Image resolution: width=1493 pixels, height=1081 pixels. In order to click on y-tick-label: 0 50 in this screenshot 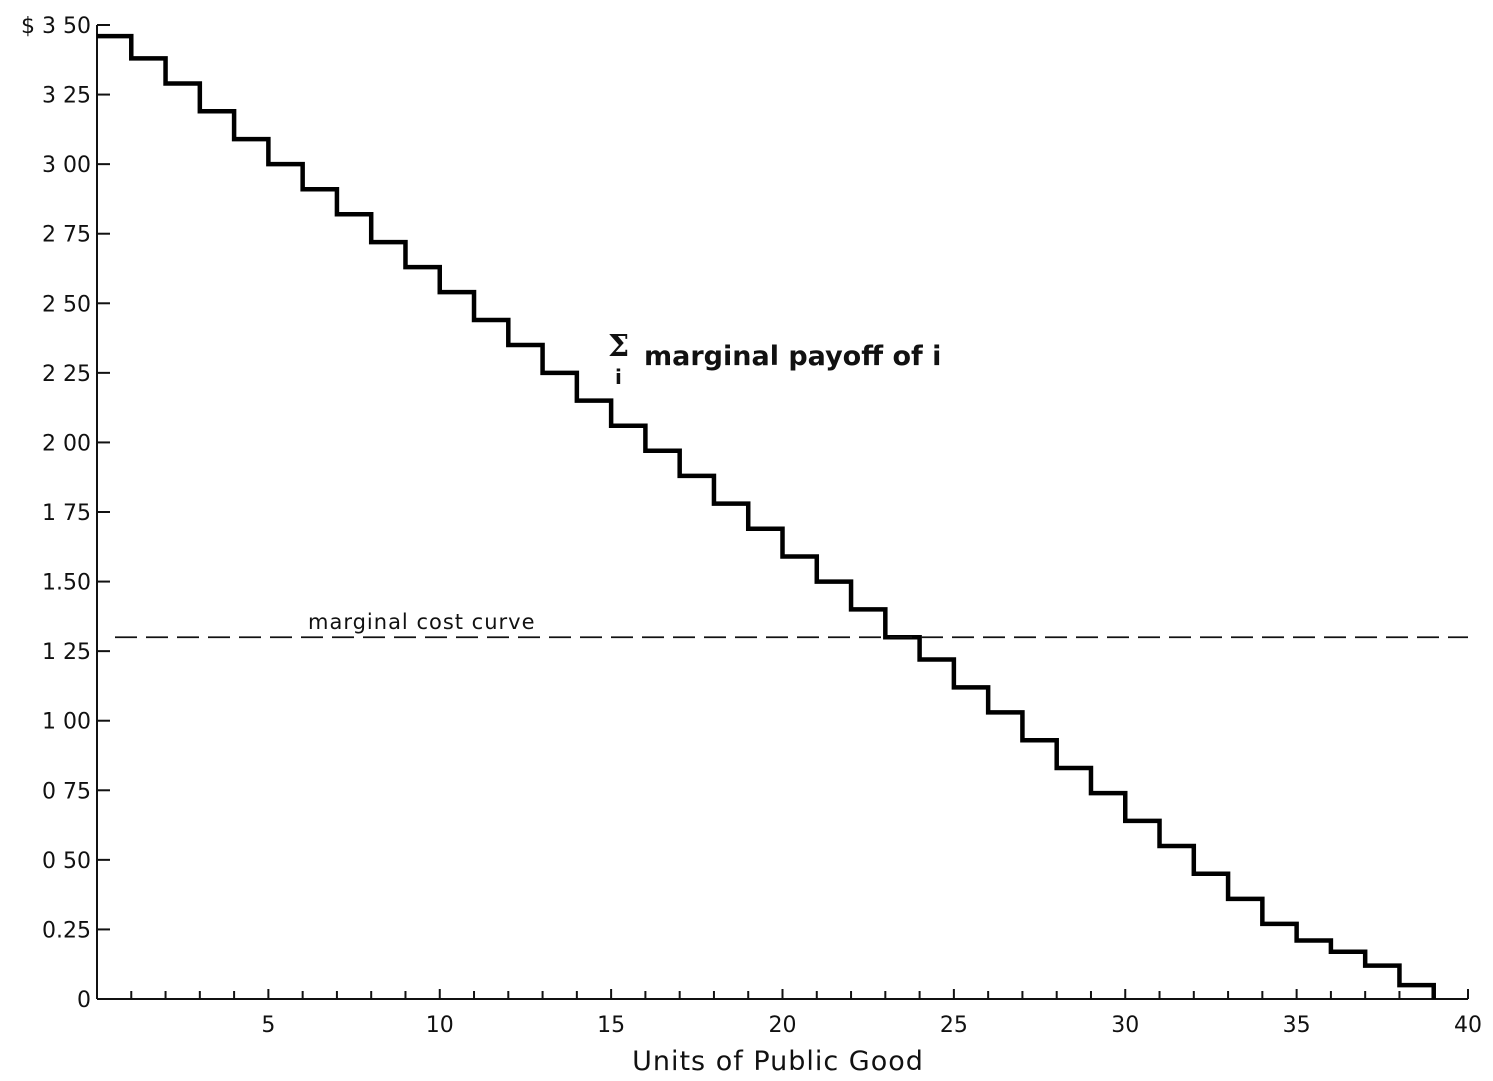, I will do `click(66, 861)`.